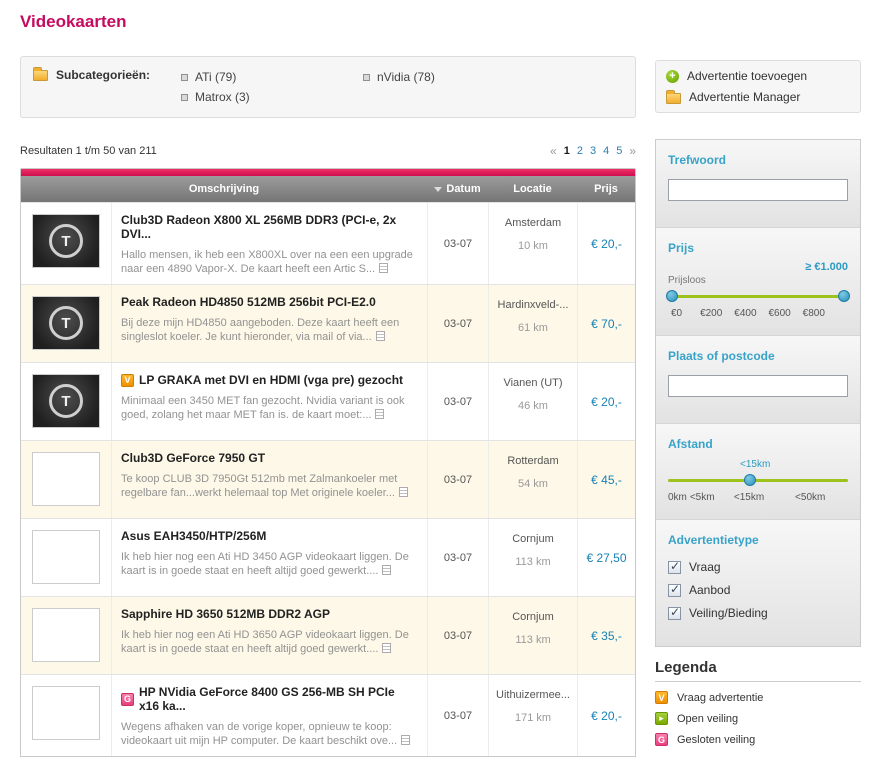 The height and width of the screenshot is (777, 881). What do you see at coordinates (272, 97) in the screenshot?
I see `subcategory-link: Matrox (3)` at bounding box center [272, 97].